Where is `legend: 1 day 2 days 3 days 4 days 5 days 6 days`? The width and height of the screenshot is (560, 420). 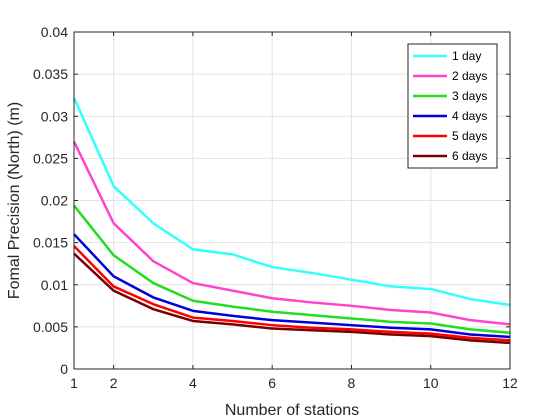
legend: 1 day 2 days 3 days 4 days 5 days 6 days is located at coordinates (452, 106).